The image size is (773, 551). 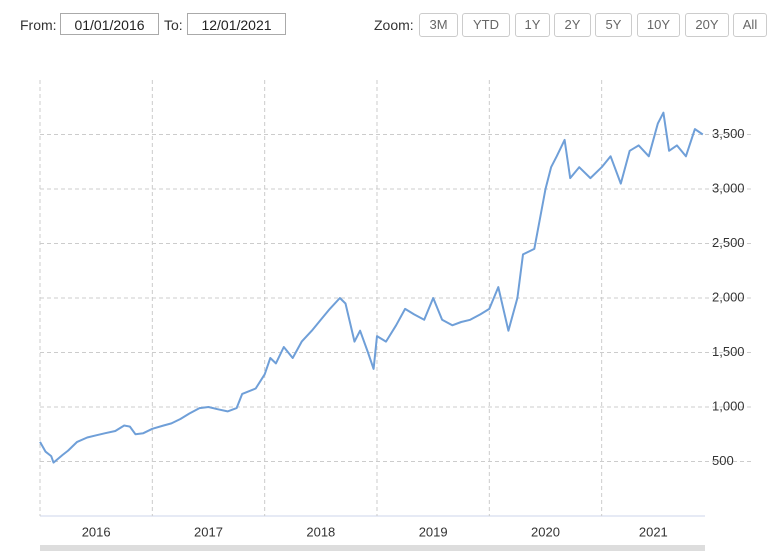 What do you see at coordinates (728, 242) in the screenshot?
I see `y-tick-label: 2,500` at bounding box center [728, 242].